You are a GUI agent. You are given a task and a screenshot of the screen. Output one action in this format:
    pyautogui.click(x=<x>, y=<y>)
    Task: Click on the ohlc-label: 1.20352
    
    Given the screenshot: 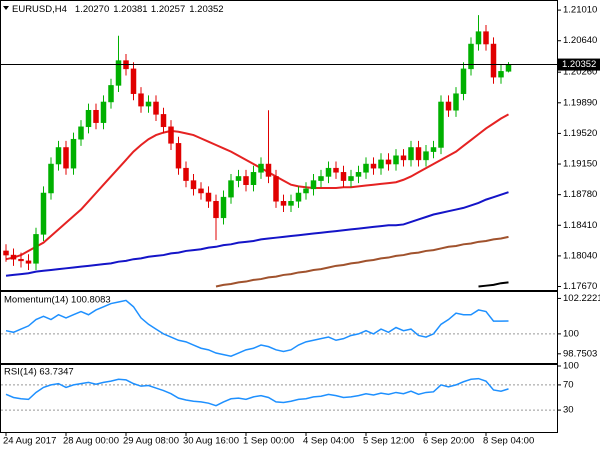 What is the action you would take?
    pyautogui.click(x=206, y=9)
    